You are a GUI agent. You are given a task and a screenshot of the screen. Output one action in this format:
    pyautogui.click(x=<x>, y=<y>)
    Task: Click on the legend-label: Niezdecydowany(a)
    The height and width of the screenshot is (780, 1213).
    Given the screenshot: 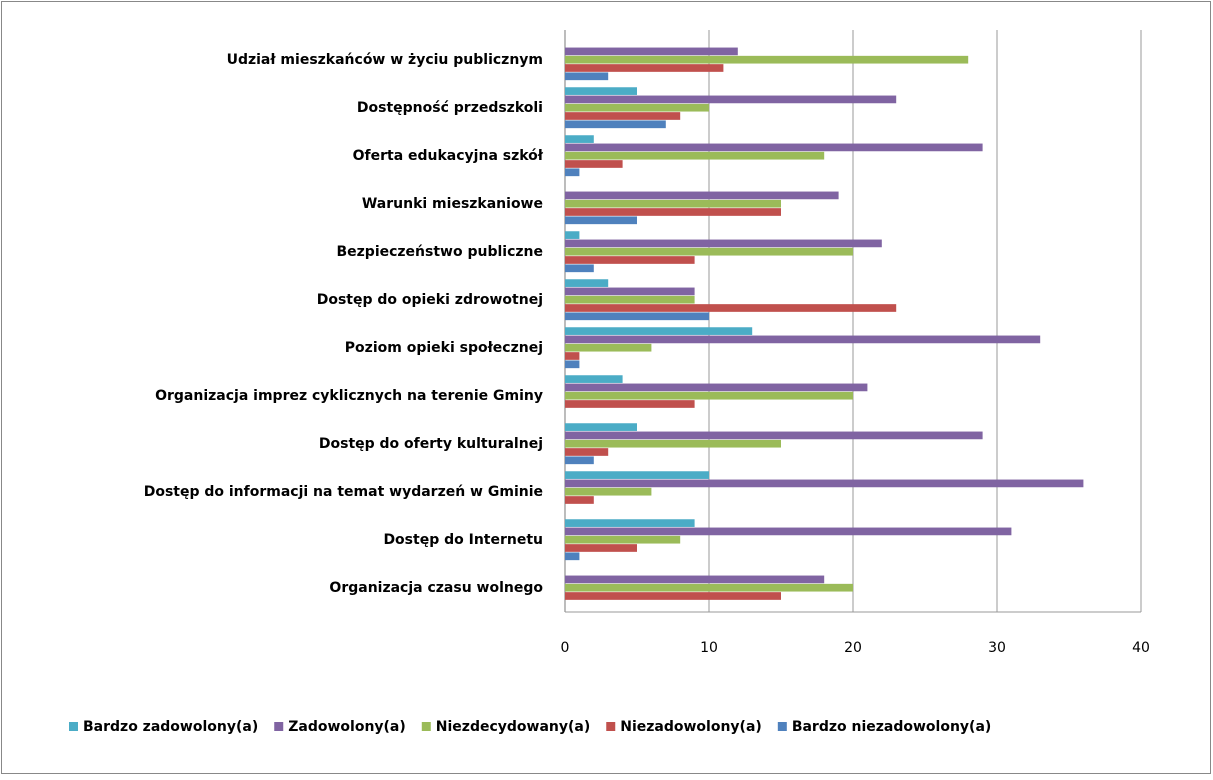 What is the action you would take?
    pyautogui.click(x=513, y=727)
    